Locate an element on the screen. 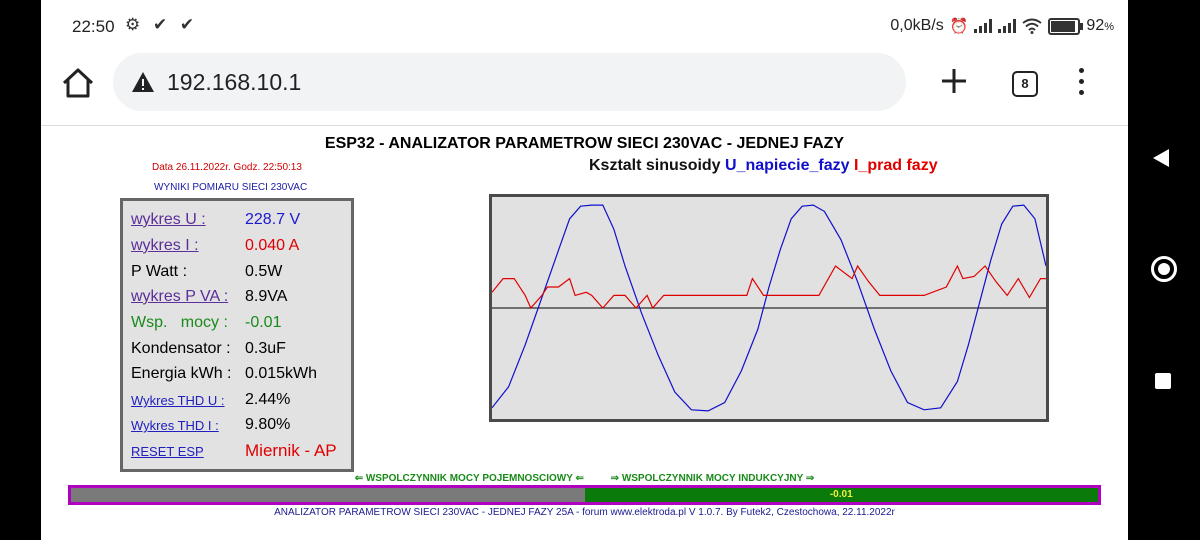 The height and width of the screenshot is (540, 1200). status-bar: 22:50 ⚙ ✔ ✔ 0,0kB/s ⏰ 92% is located at coordinates (584, 25).